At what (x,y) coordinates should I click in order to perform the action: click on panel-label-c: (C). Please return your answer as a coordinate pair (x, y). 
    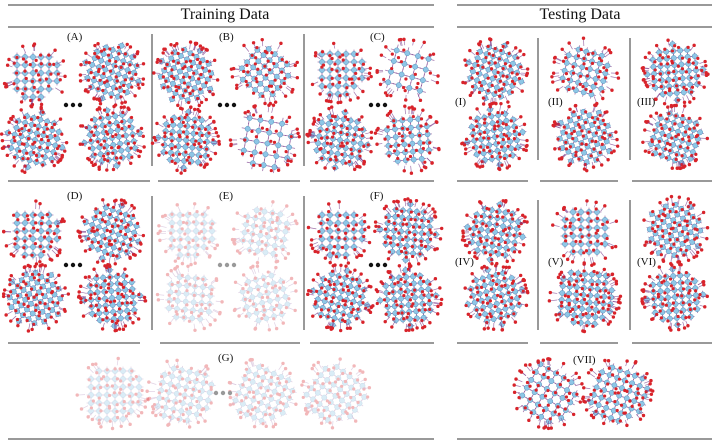
    Looking at the image, I should click on (377, 37).